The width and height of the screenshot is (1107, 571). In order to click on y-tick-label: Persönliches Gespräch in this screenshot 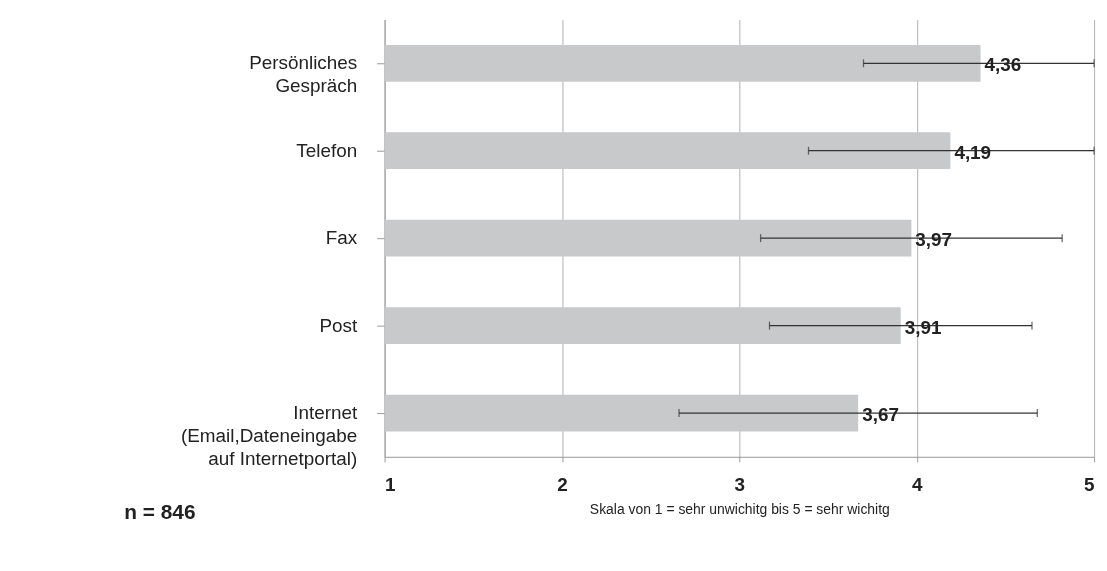, I will do `click(303, 74)`.